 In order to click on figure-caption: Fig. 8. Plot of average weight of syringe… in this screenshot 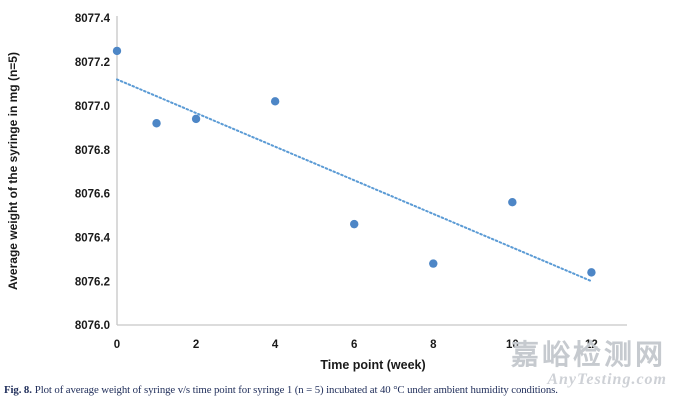, I will do `click(341, 390)`.